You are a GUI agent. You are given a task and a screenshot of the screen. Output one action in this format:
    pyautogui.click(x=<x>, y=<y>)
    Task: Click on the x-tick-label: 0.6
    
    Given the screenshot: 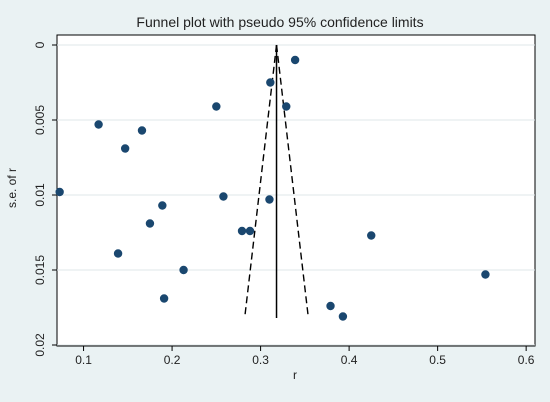 What is the action you would take?
    pyautogui.click(x=526, y=360)
    